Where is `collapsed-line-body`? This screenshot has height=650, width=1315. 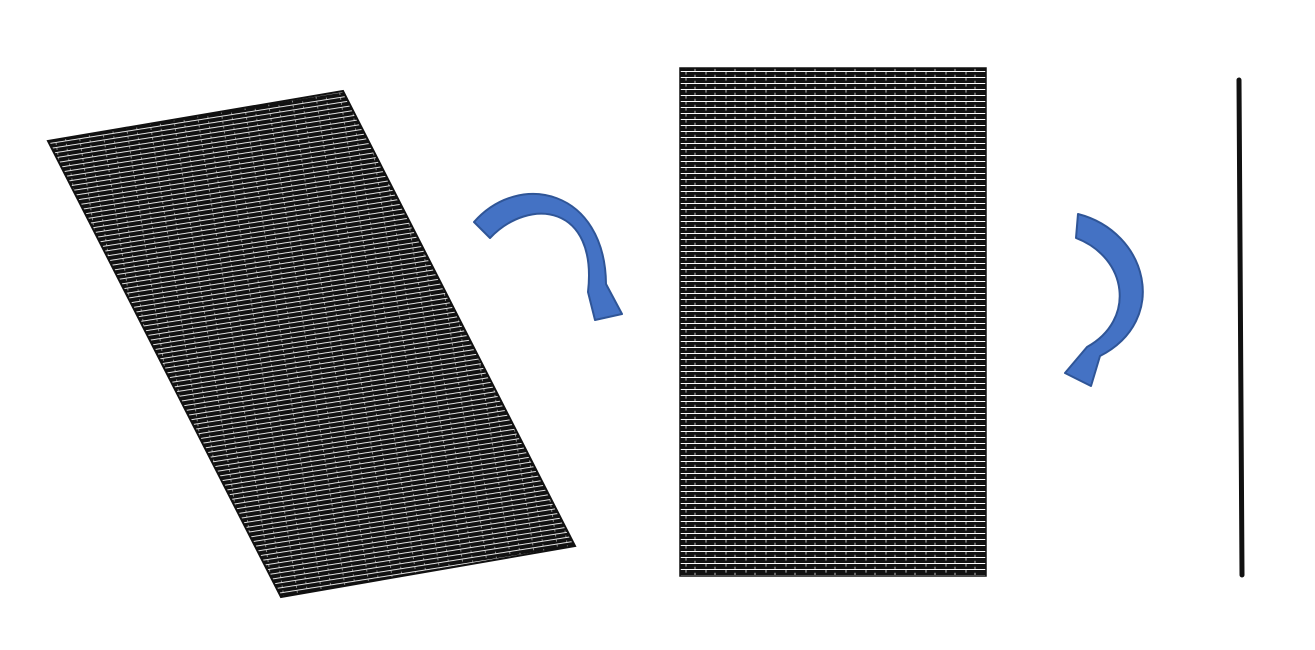
collapsed-line-body is located at coordinates (1240, 327).